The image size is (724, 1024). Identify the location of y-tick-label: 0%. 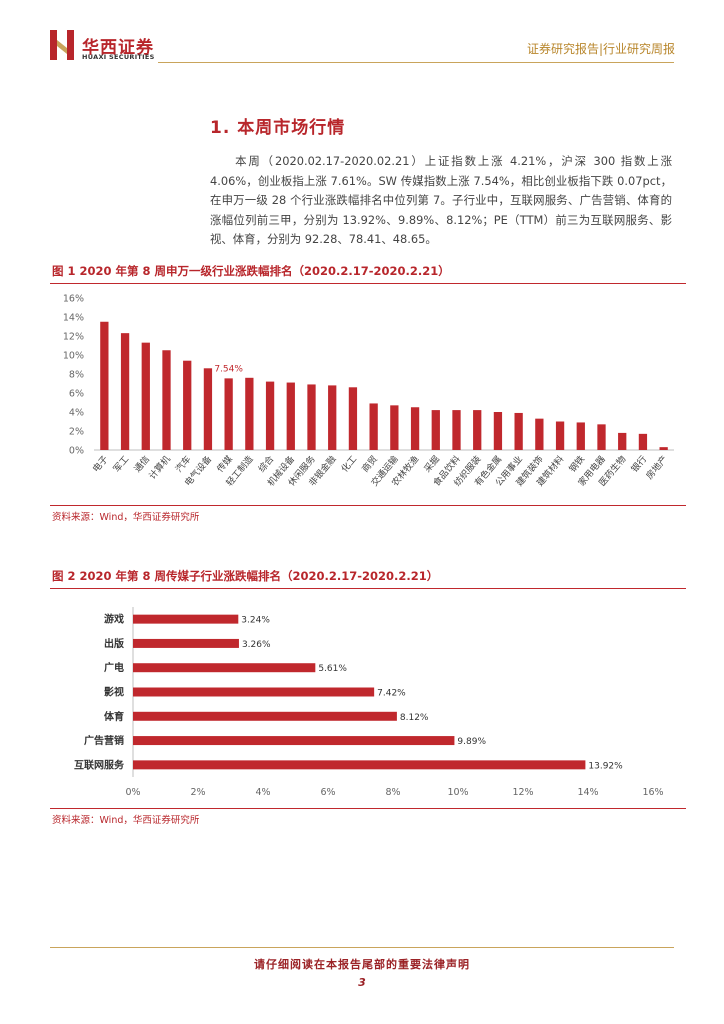
(76, 451).